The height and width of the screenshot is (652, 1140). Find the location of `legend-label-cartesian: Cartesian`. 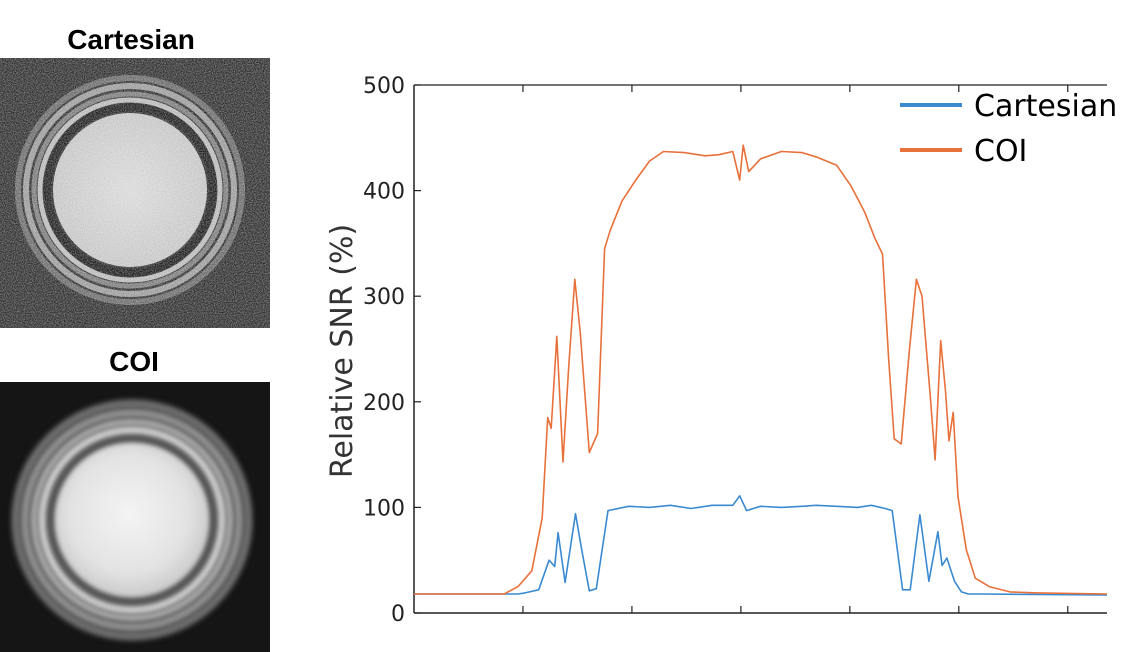

legend-label-cartesian: Cartesian is located at coordinates (1045, 106).